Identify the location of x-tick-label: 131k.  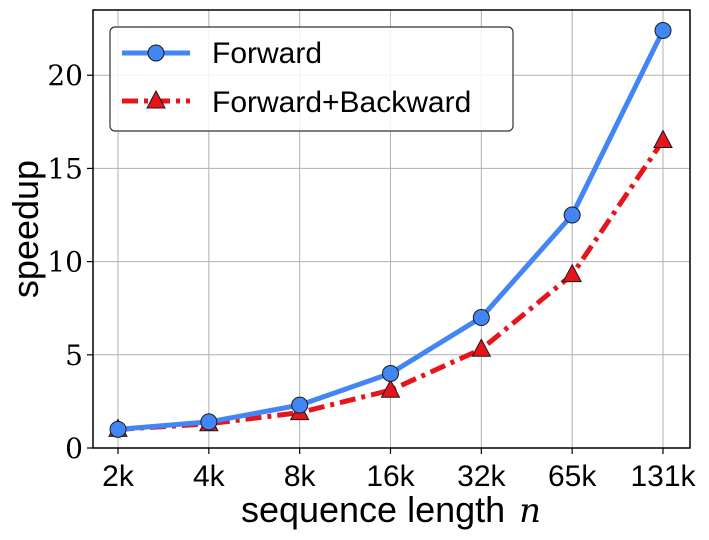
(663, 476).